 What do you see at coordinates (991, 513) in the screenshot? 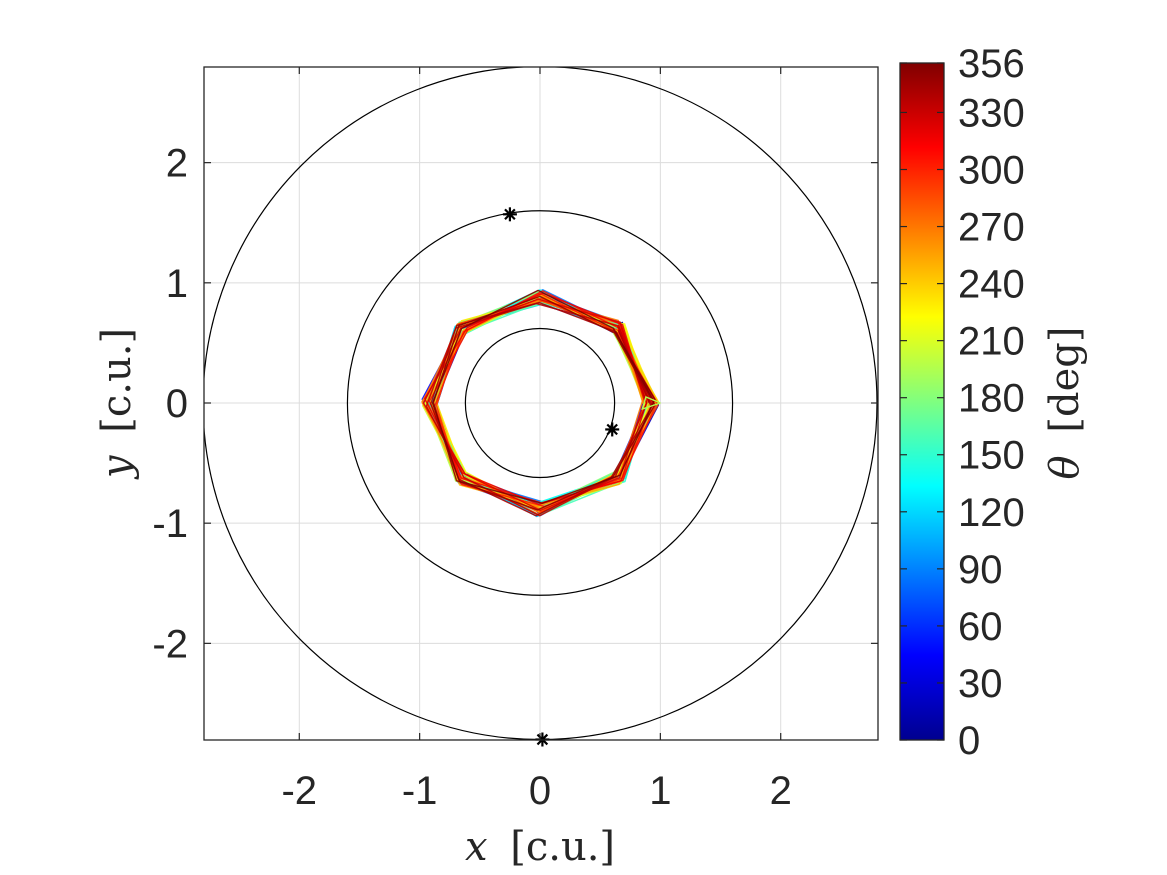
I see `colorbar-tick-label-4: 120` at bounding box center [991, 513].